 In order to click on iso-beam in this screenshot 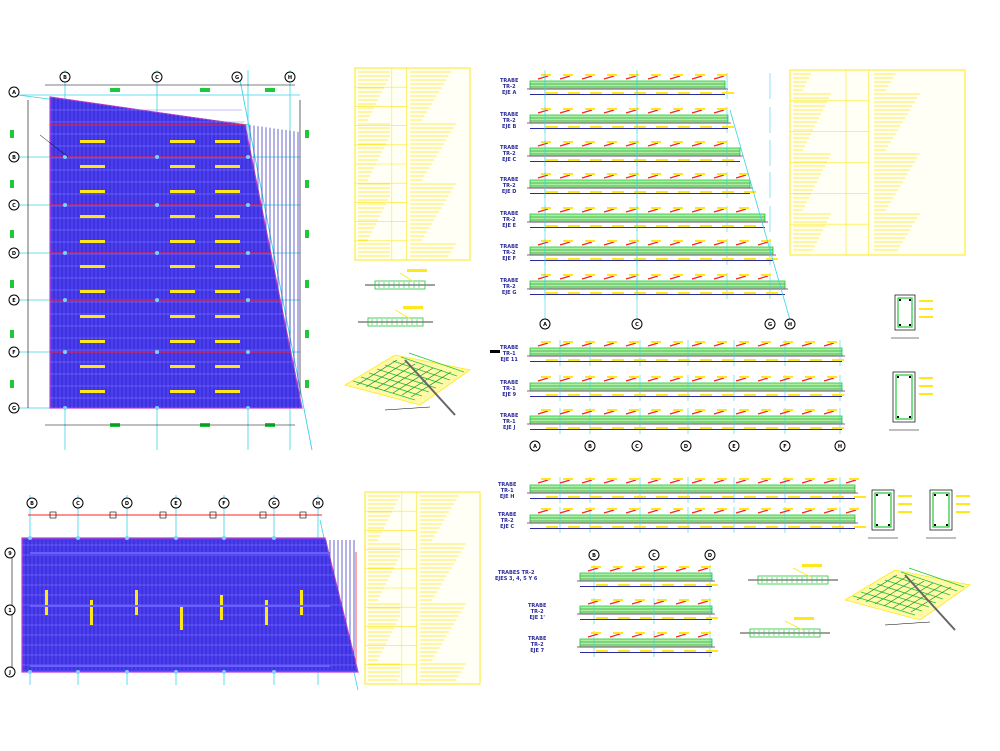, I will do `click(430, 387)`.